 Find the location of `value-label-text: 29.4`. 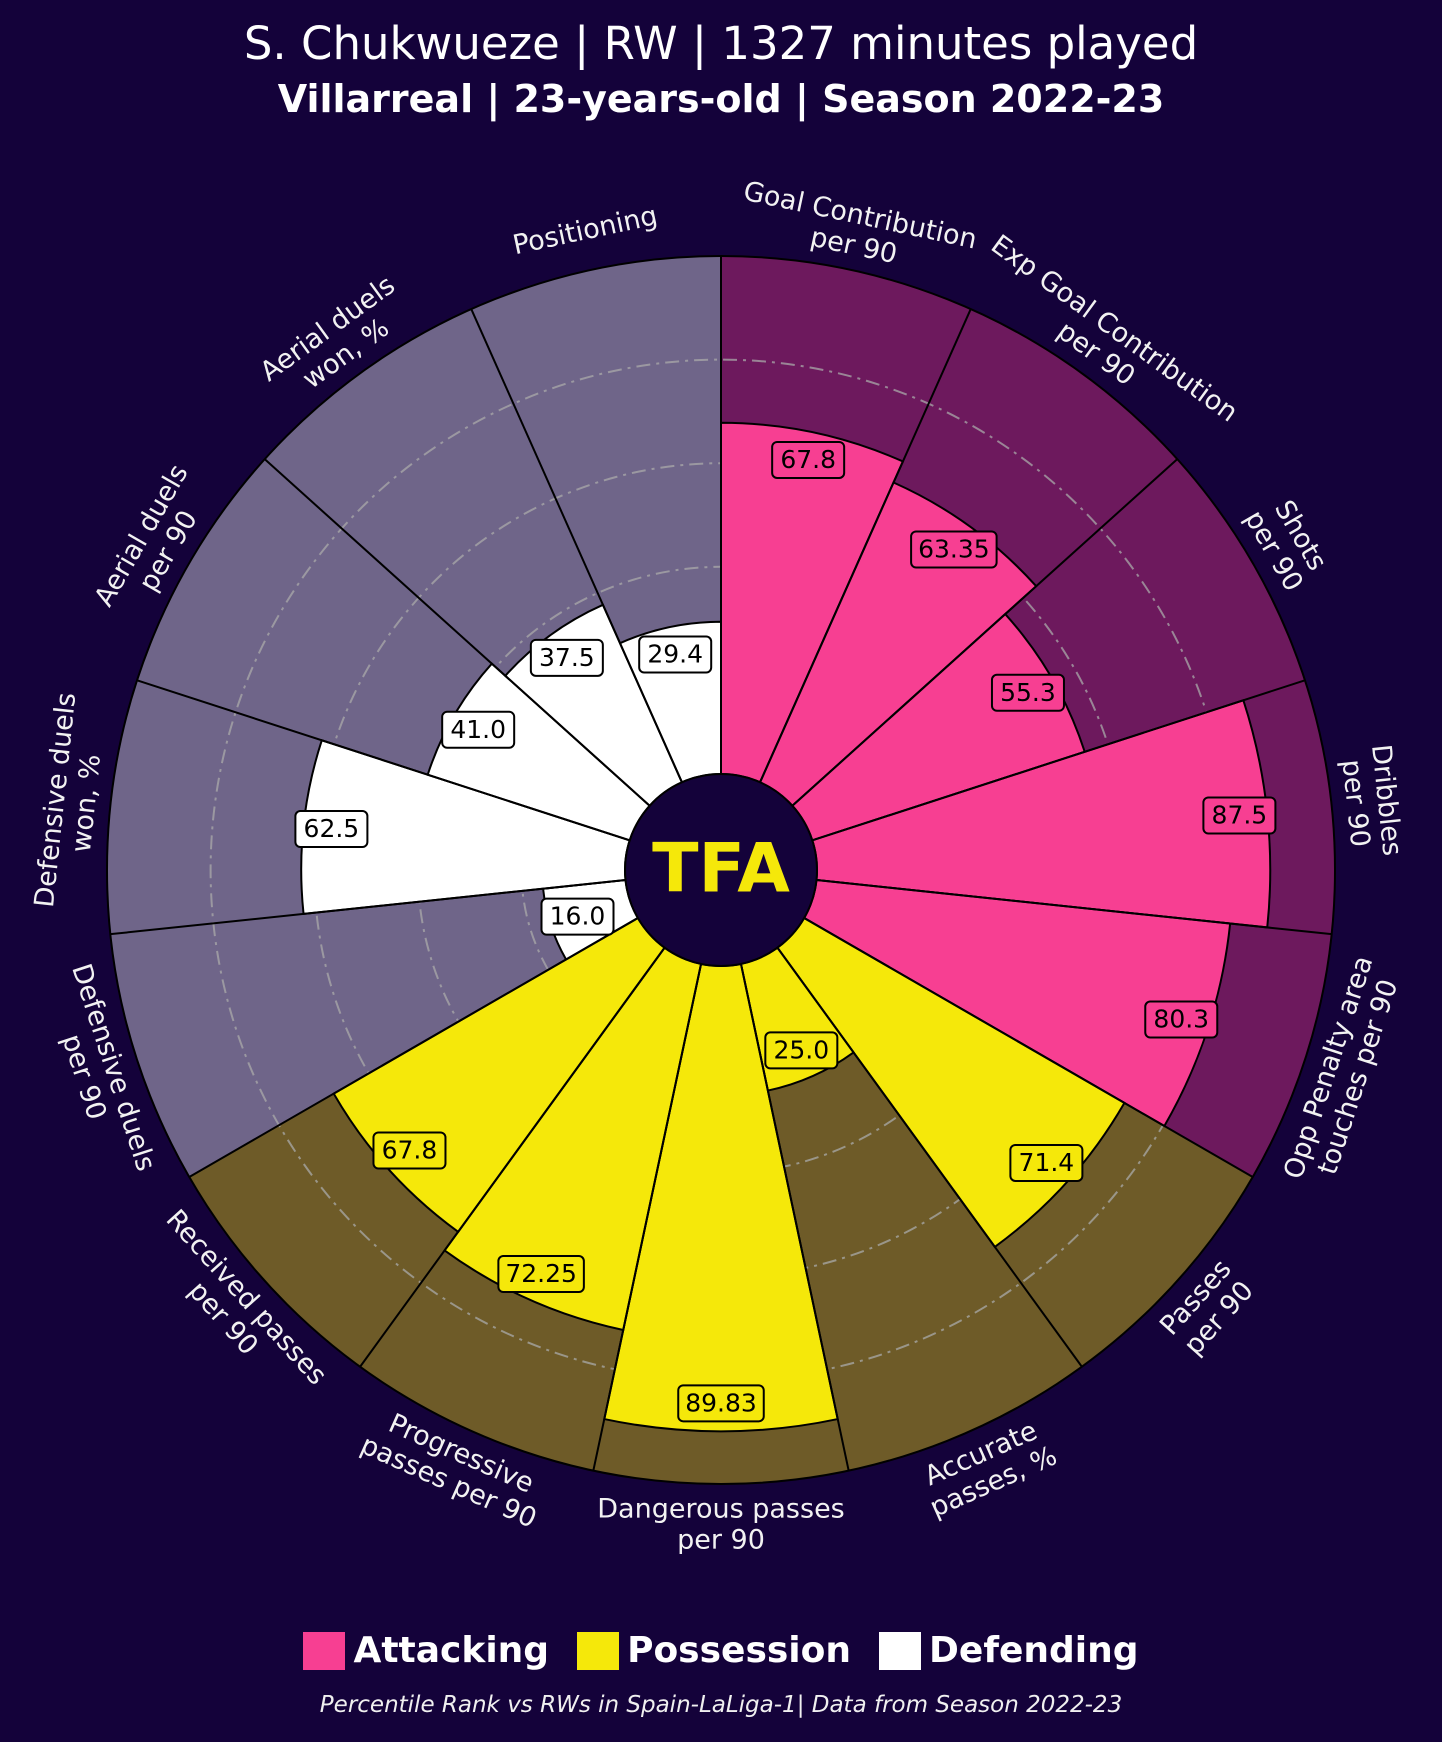

value-label-text: 29.4 is located at coordinates (675, 654).